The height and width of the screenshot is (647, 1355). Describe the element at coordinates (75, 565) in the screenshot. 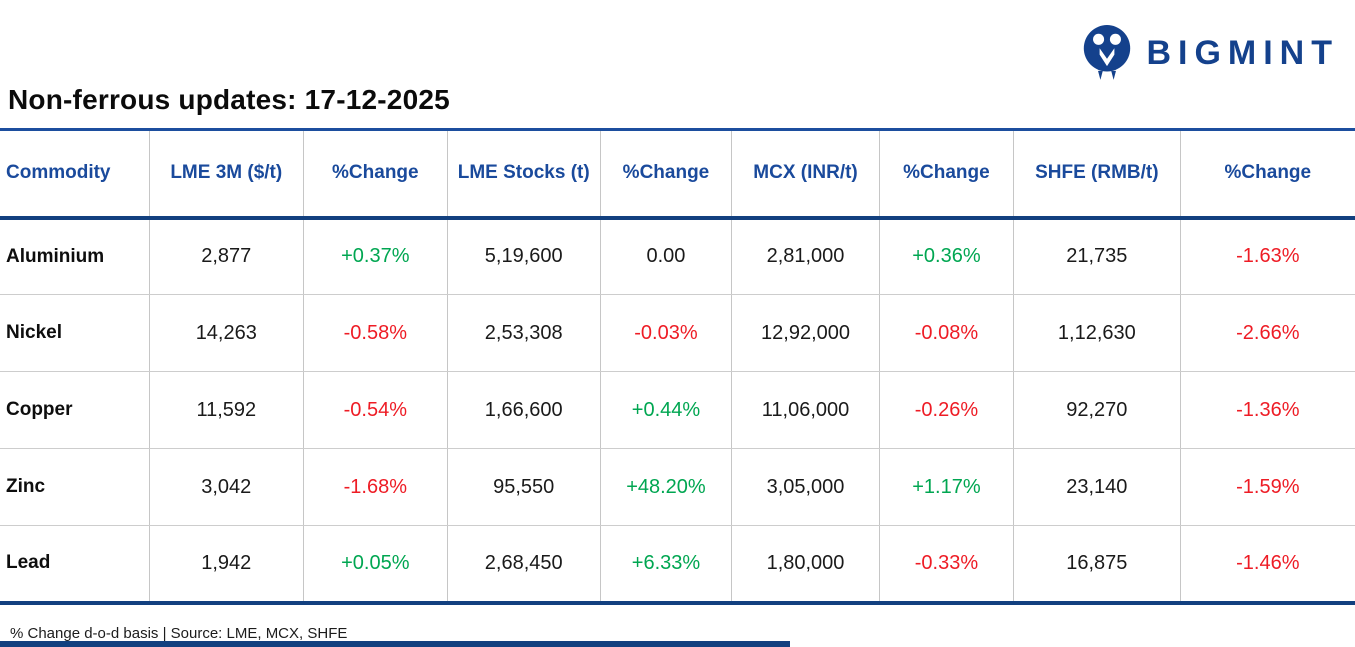

I see `commodity-cell: Lead` at that location.